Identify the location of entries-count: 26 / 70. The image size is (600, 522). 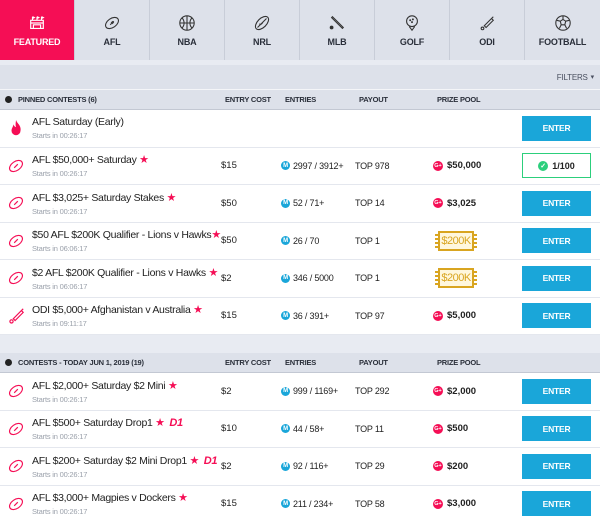
(306, 240).